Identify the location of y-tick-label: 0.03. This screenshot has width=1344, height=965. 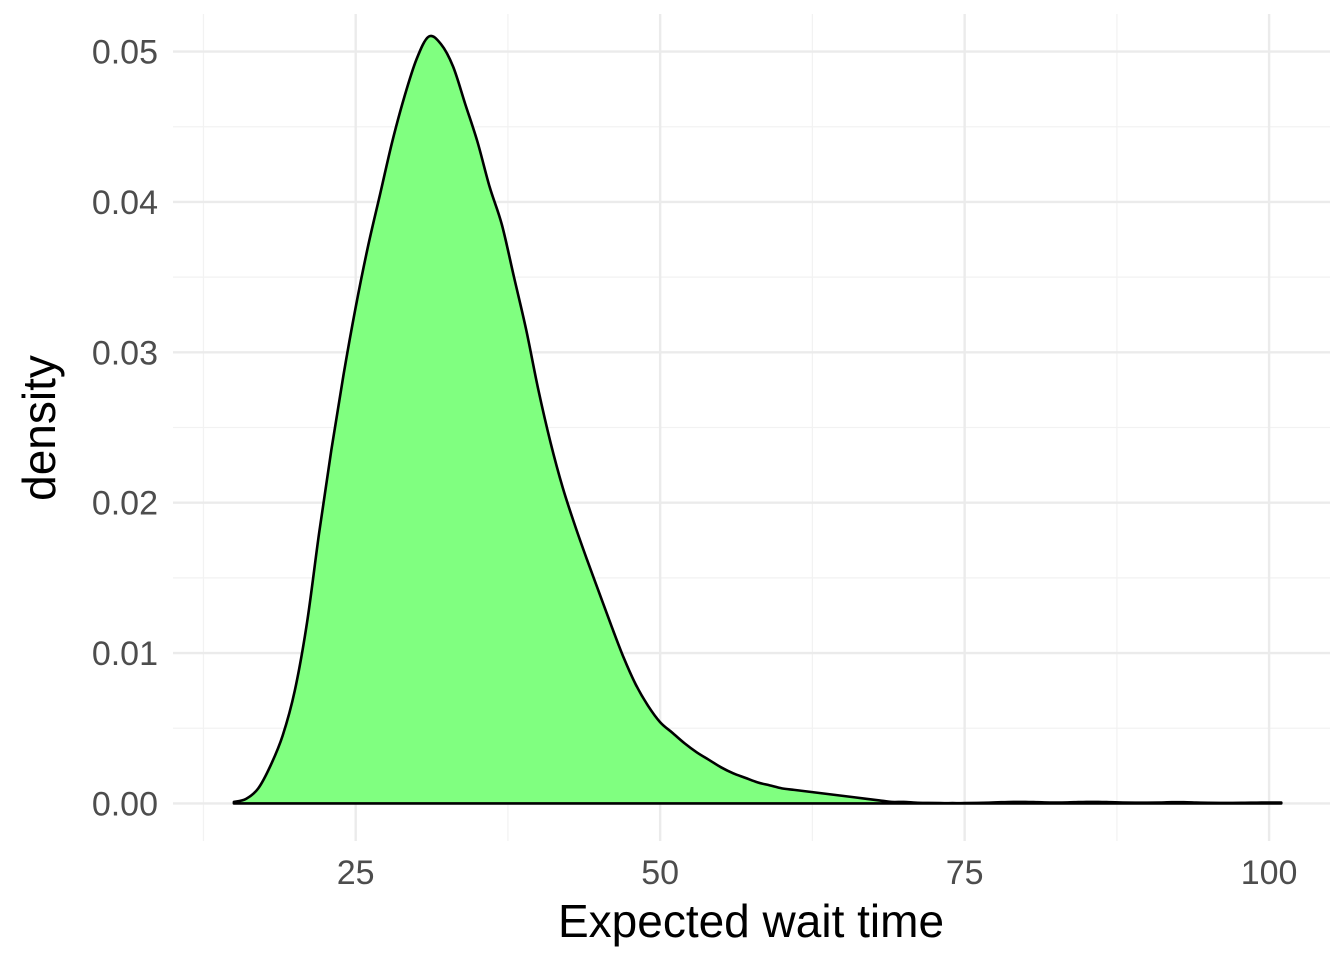
(125, 353).